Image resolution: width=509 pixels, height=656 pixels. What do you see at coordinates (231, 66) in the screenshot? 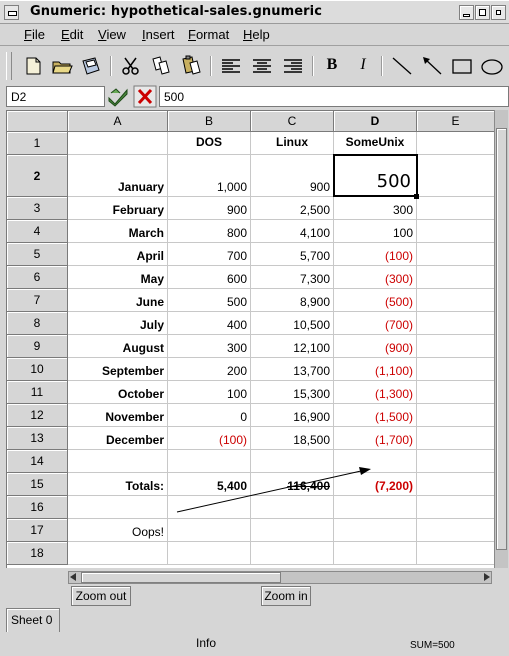
I see `align-left-icon` at bounding box center [231, 66].